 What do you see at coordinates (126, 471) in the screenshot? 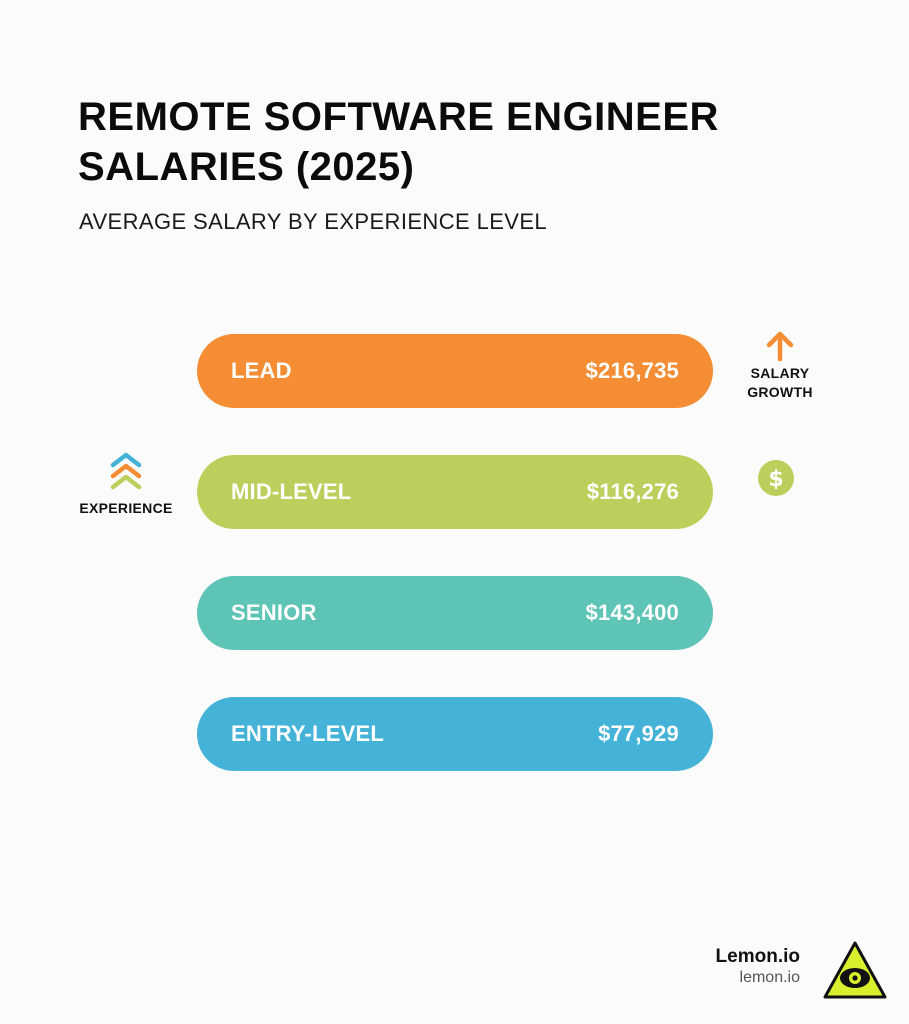
I see `stacked-chevrons-up-icon` at bounding box center [126, 471].